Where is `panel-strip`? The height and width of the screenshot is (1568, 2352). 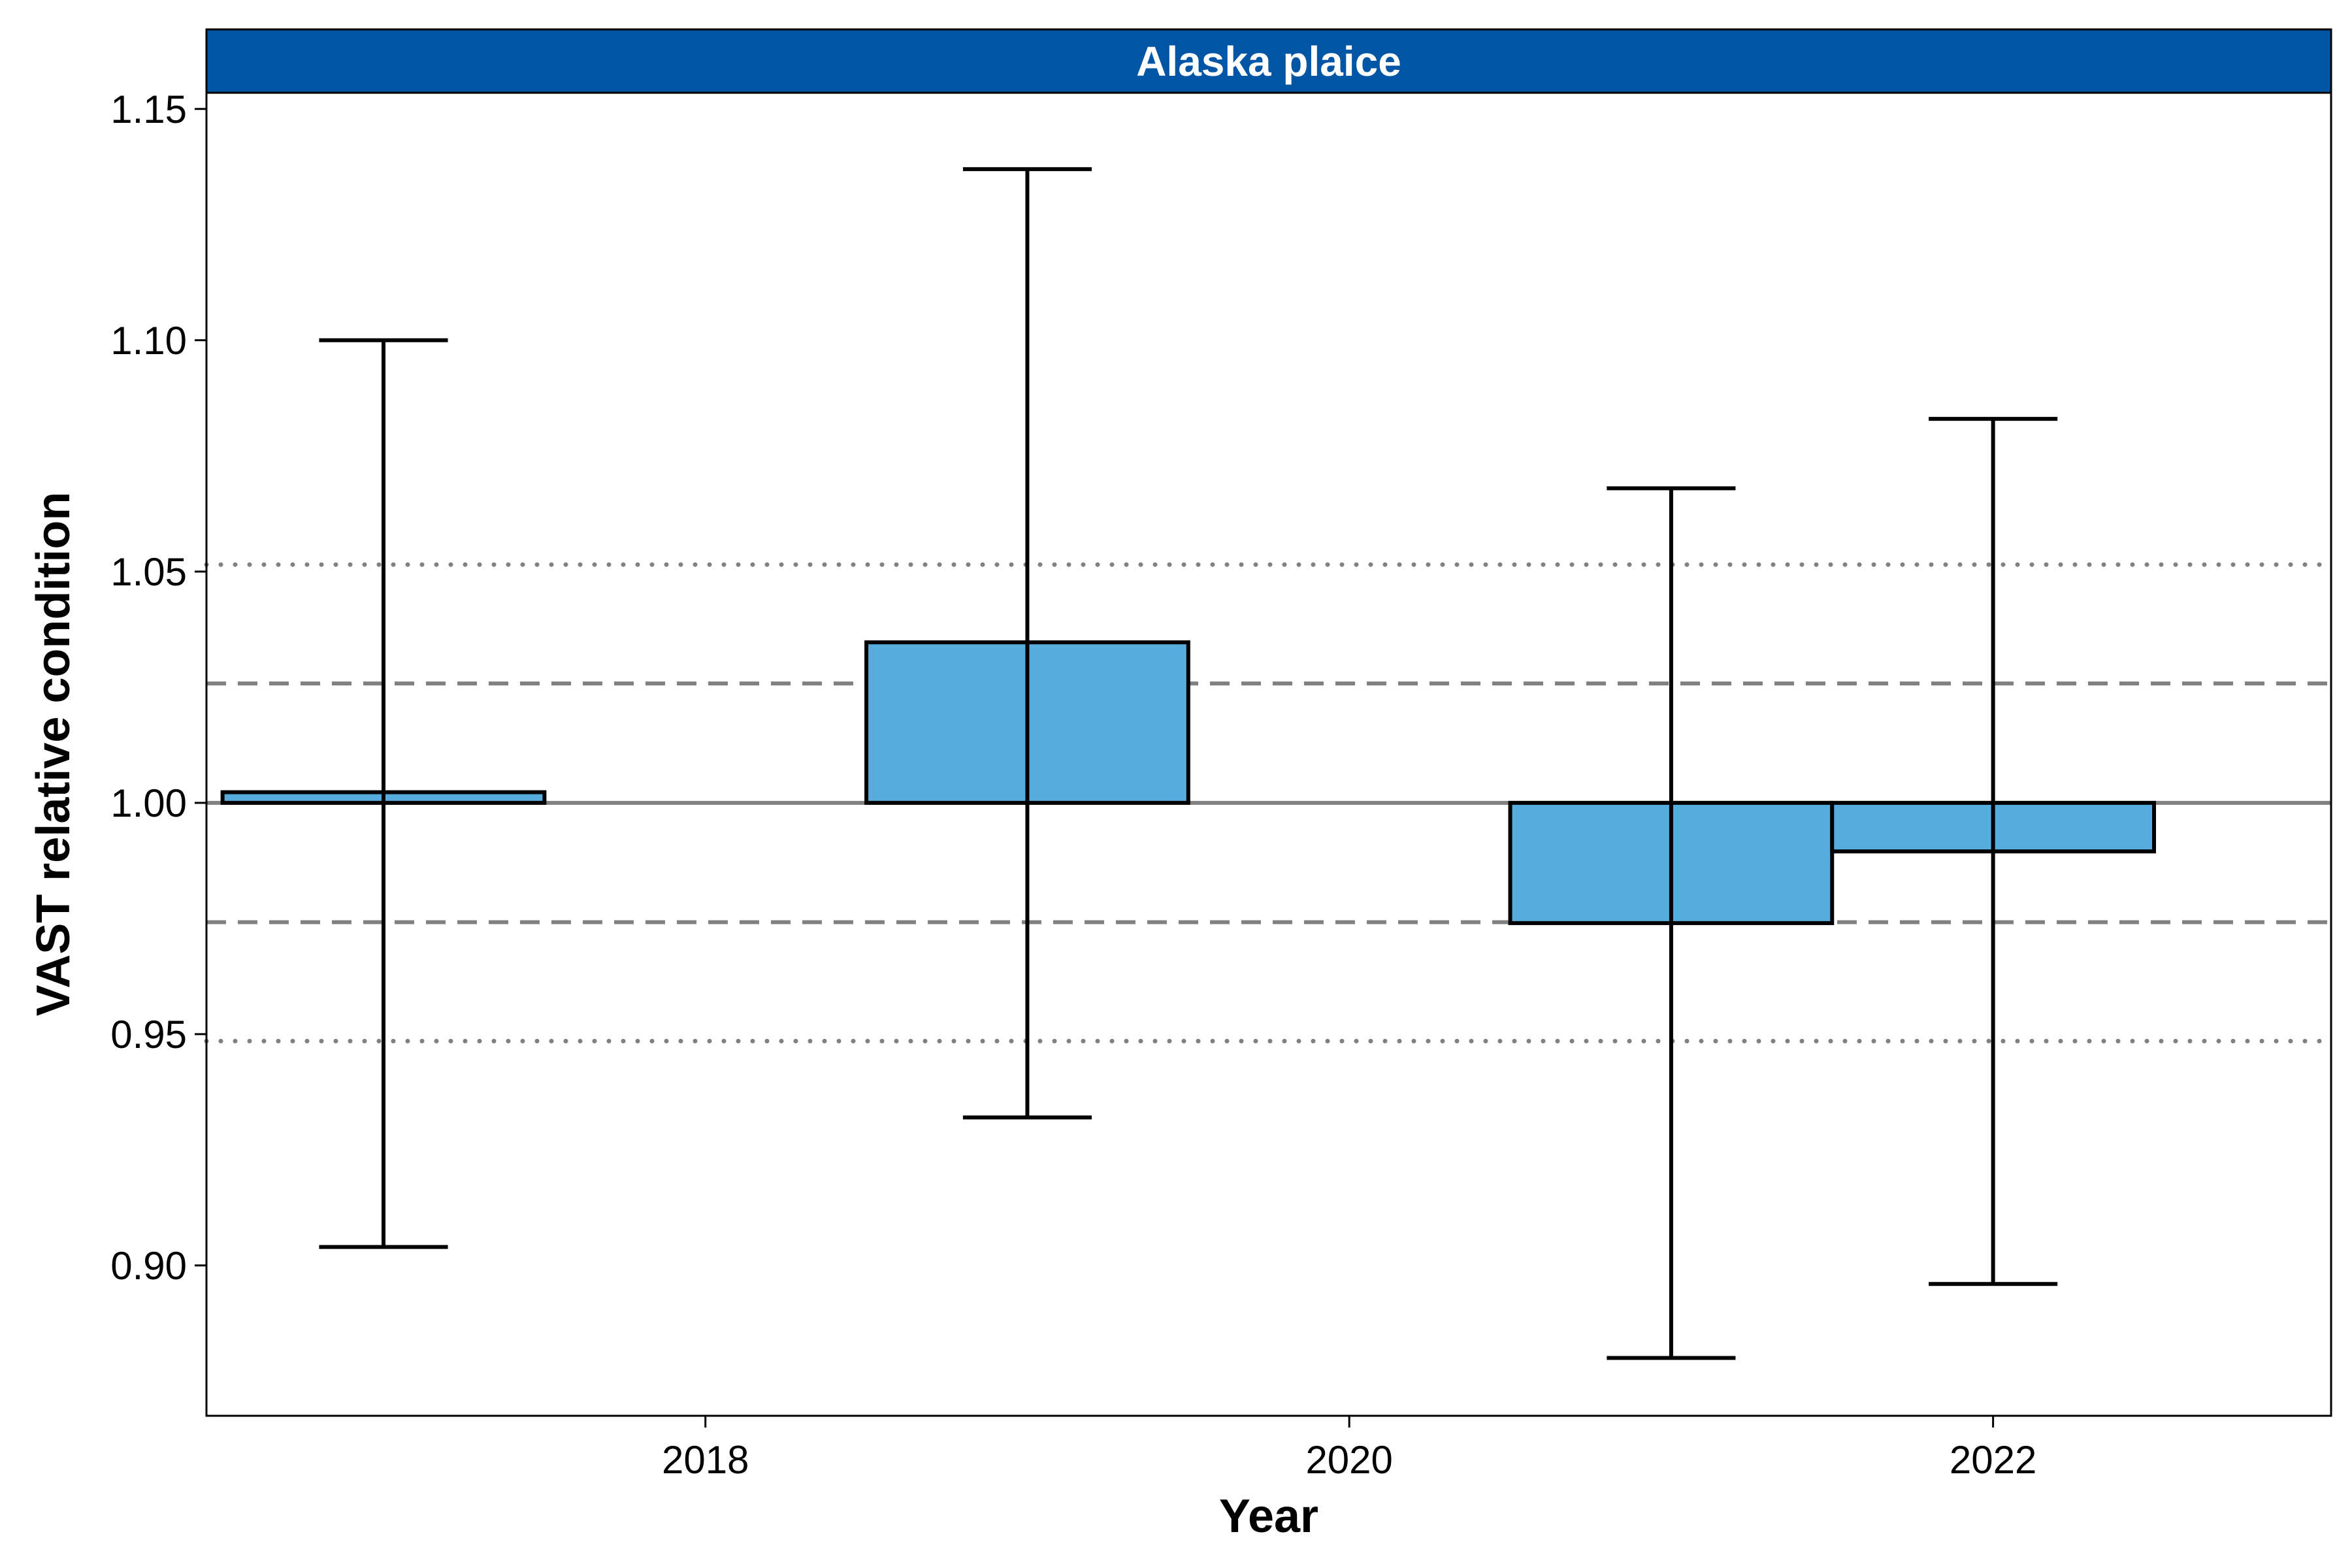
panel-strip is located at coordinates (1268, 61).